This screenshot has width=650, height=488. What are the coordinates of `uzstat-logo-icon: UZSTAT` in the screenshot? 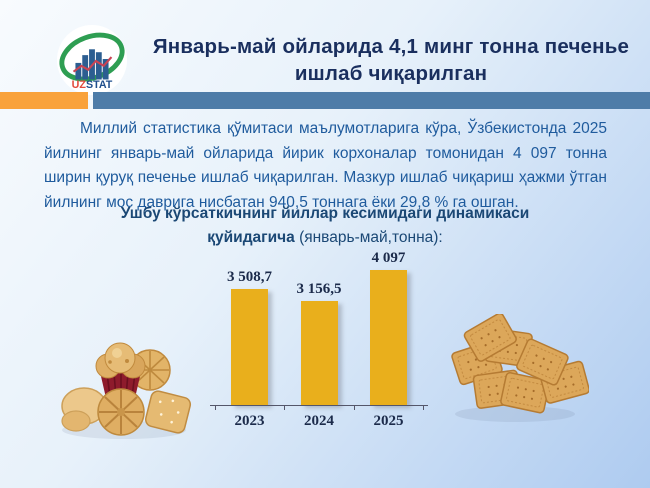 It's located at (92, 60).